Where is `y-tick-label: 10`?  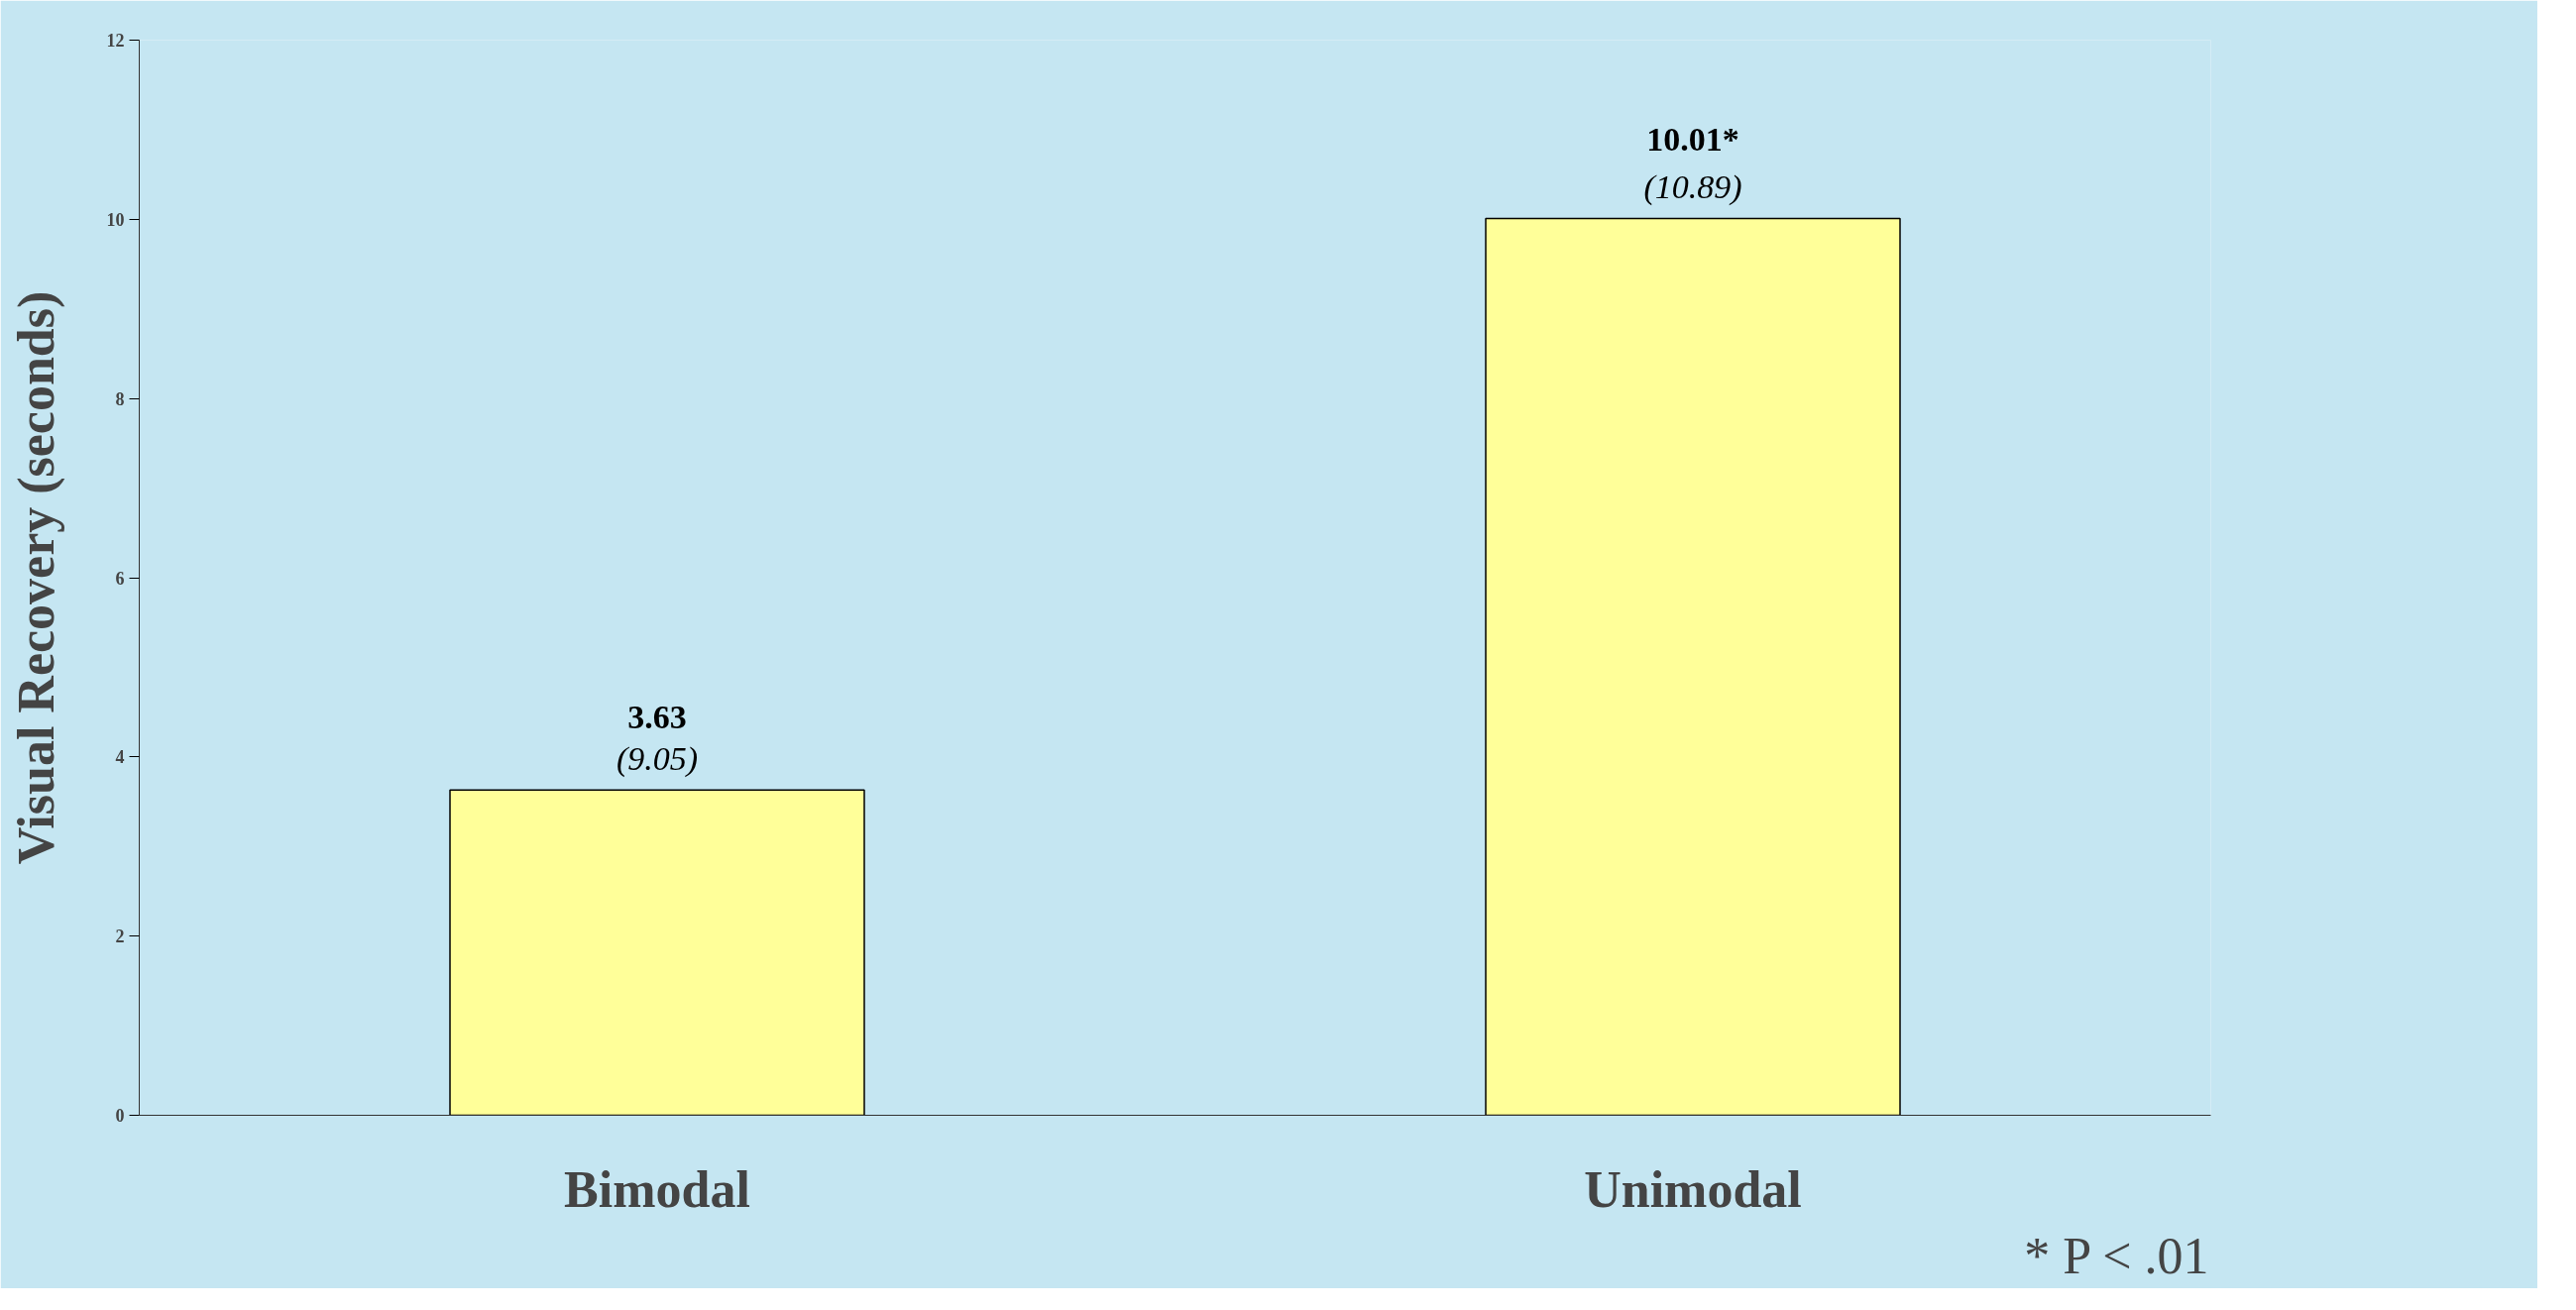 y-tick-label: 10 is located at coordinates (115, 219).